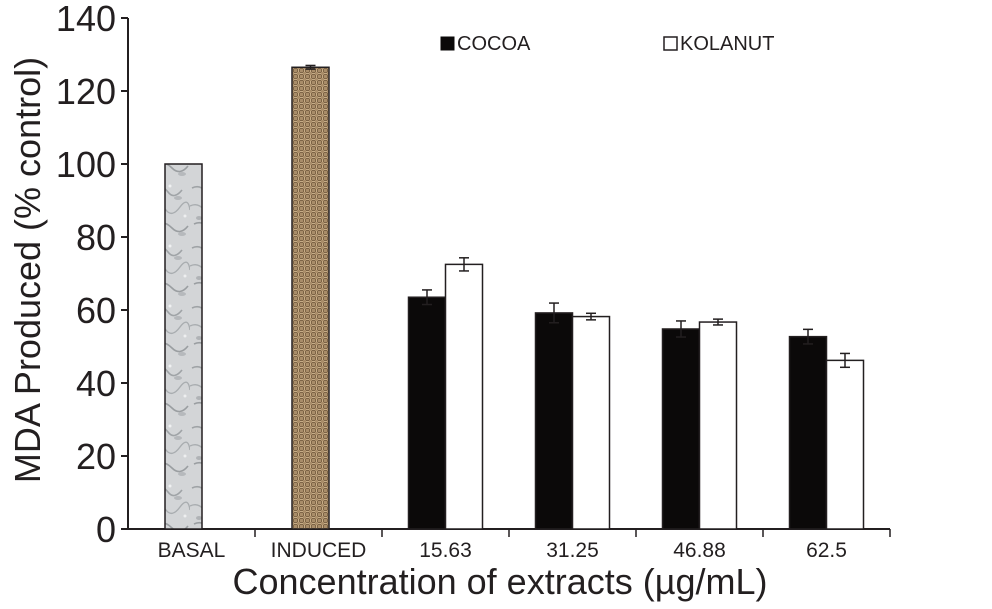  What do you see at coordinates (500, 581) in the screenshot?
I see `x-axis-label: Concentration of extracts (µg/mL)` at bounding box center [500, 581].